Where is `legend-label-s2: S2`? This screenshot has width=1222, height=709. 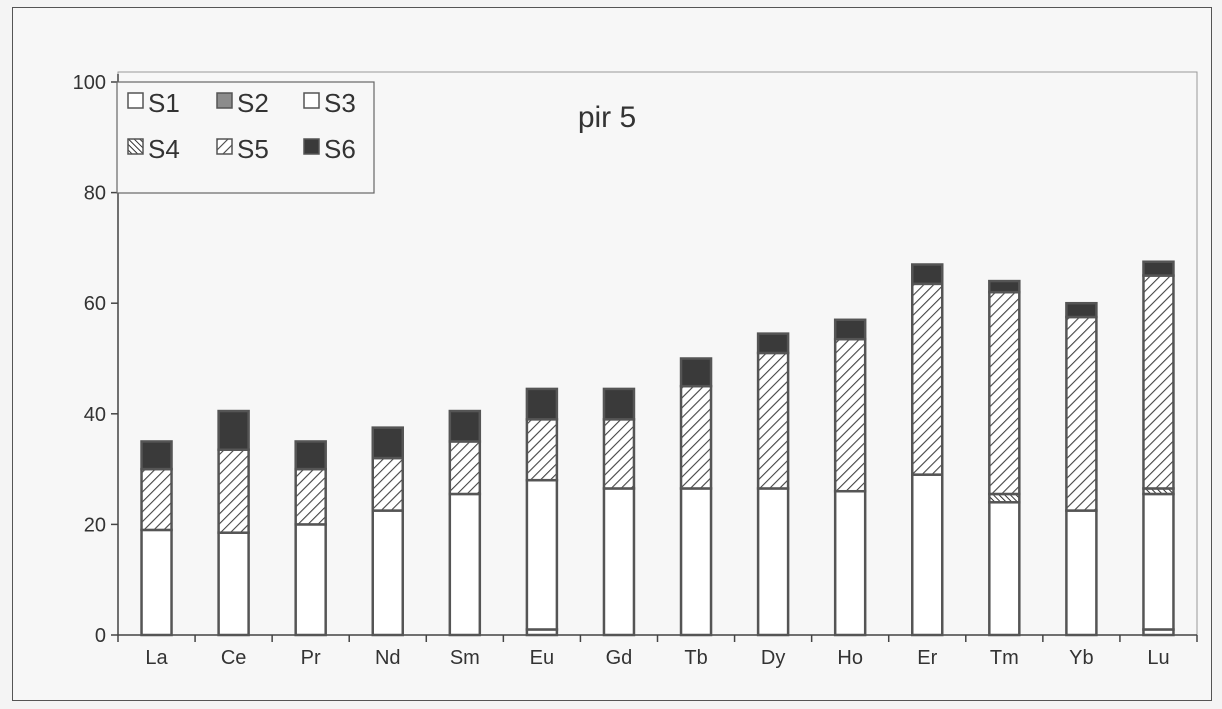
legend-label-s2: S2 is located at coordinates (253, 103).